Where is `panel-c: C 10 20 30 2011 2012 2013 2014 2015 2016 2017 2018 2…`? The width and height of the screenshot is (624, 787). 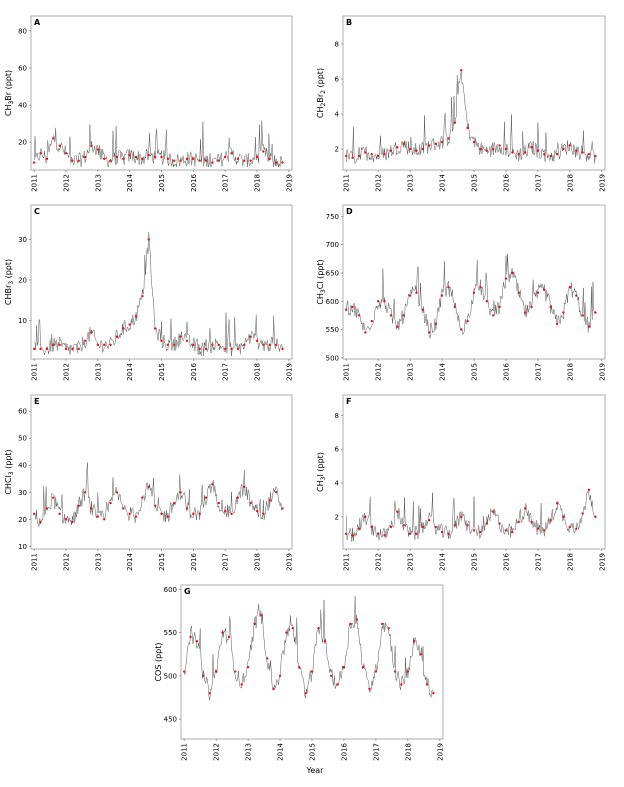 panel-c: C 10 20 30 2011 2012 2013 2014 2015 2016 2017 2018 2… is located at coordinates (148, 292).